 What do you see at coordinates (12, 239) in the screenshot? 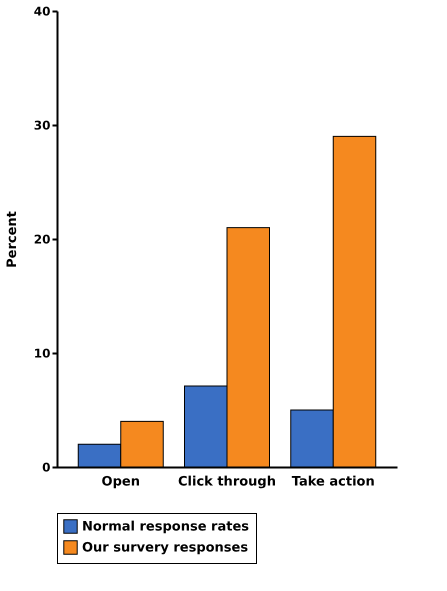
I see `y-axis-title: Percent` at bounding box center [12, 239].